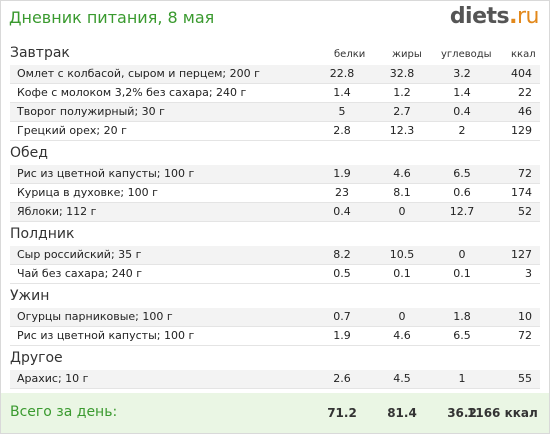 The height and width of the screenshot is (434, 550). Describe the element at coordinates (525, 378) in the screenshot. I see `kcal-value: 55` at that location.